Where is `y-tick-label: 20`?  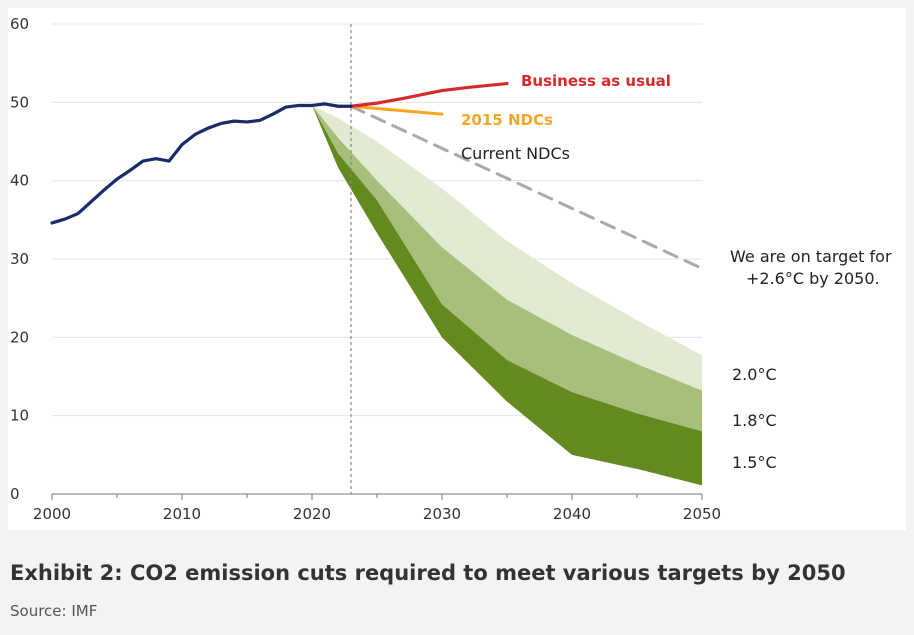 y-tick-label: 20 is located at coordinates (19, 337).